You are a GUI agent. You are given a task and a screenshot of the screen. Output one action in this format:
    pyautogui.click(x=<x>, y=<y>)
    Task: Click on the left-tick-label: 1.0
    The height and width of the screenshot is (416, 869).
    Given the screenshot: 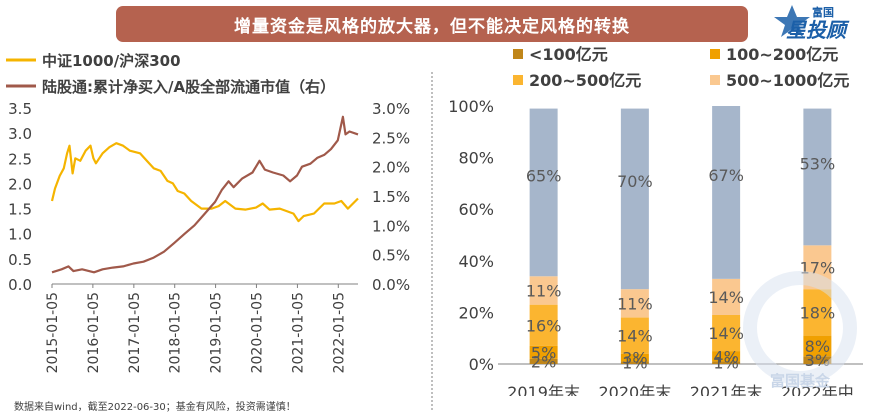 What is the action you would take?
    pyautogui.click(x=20, y=235)
    